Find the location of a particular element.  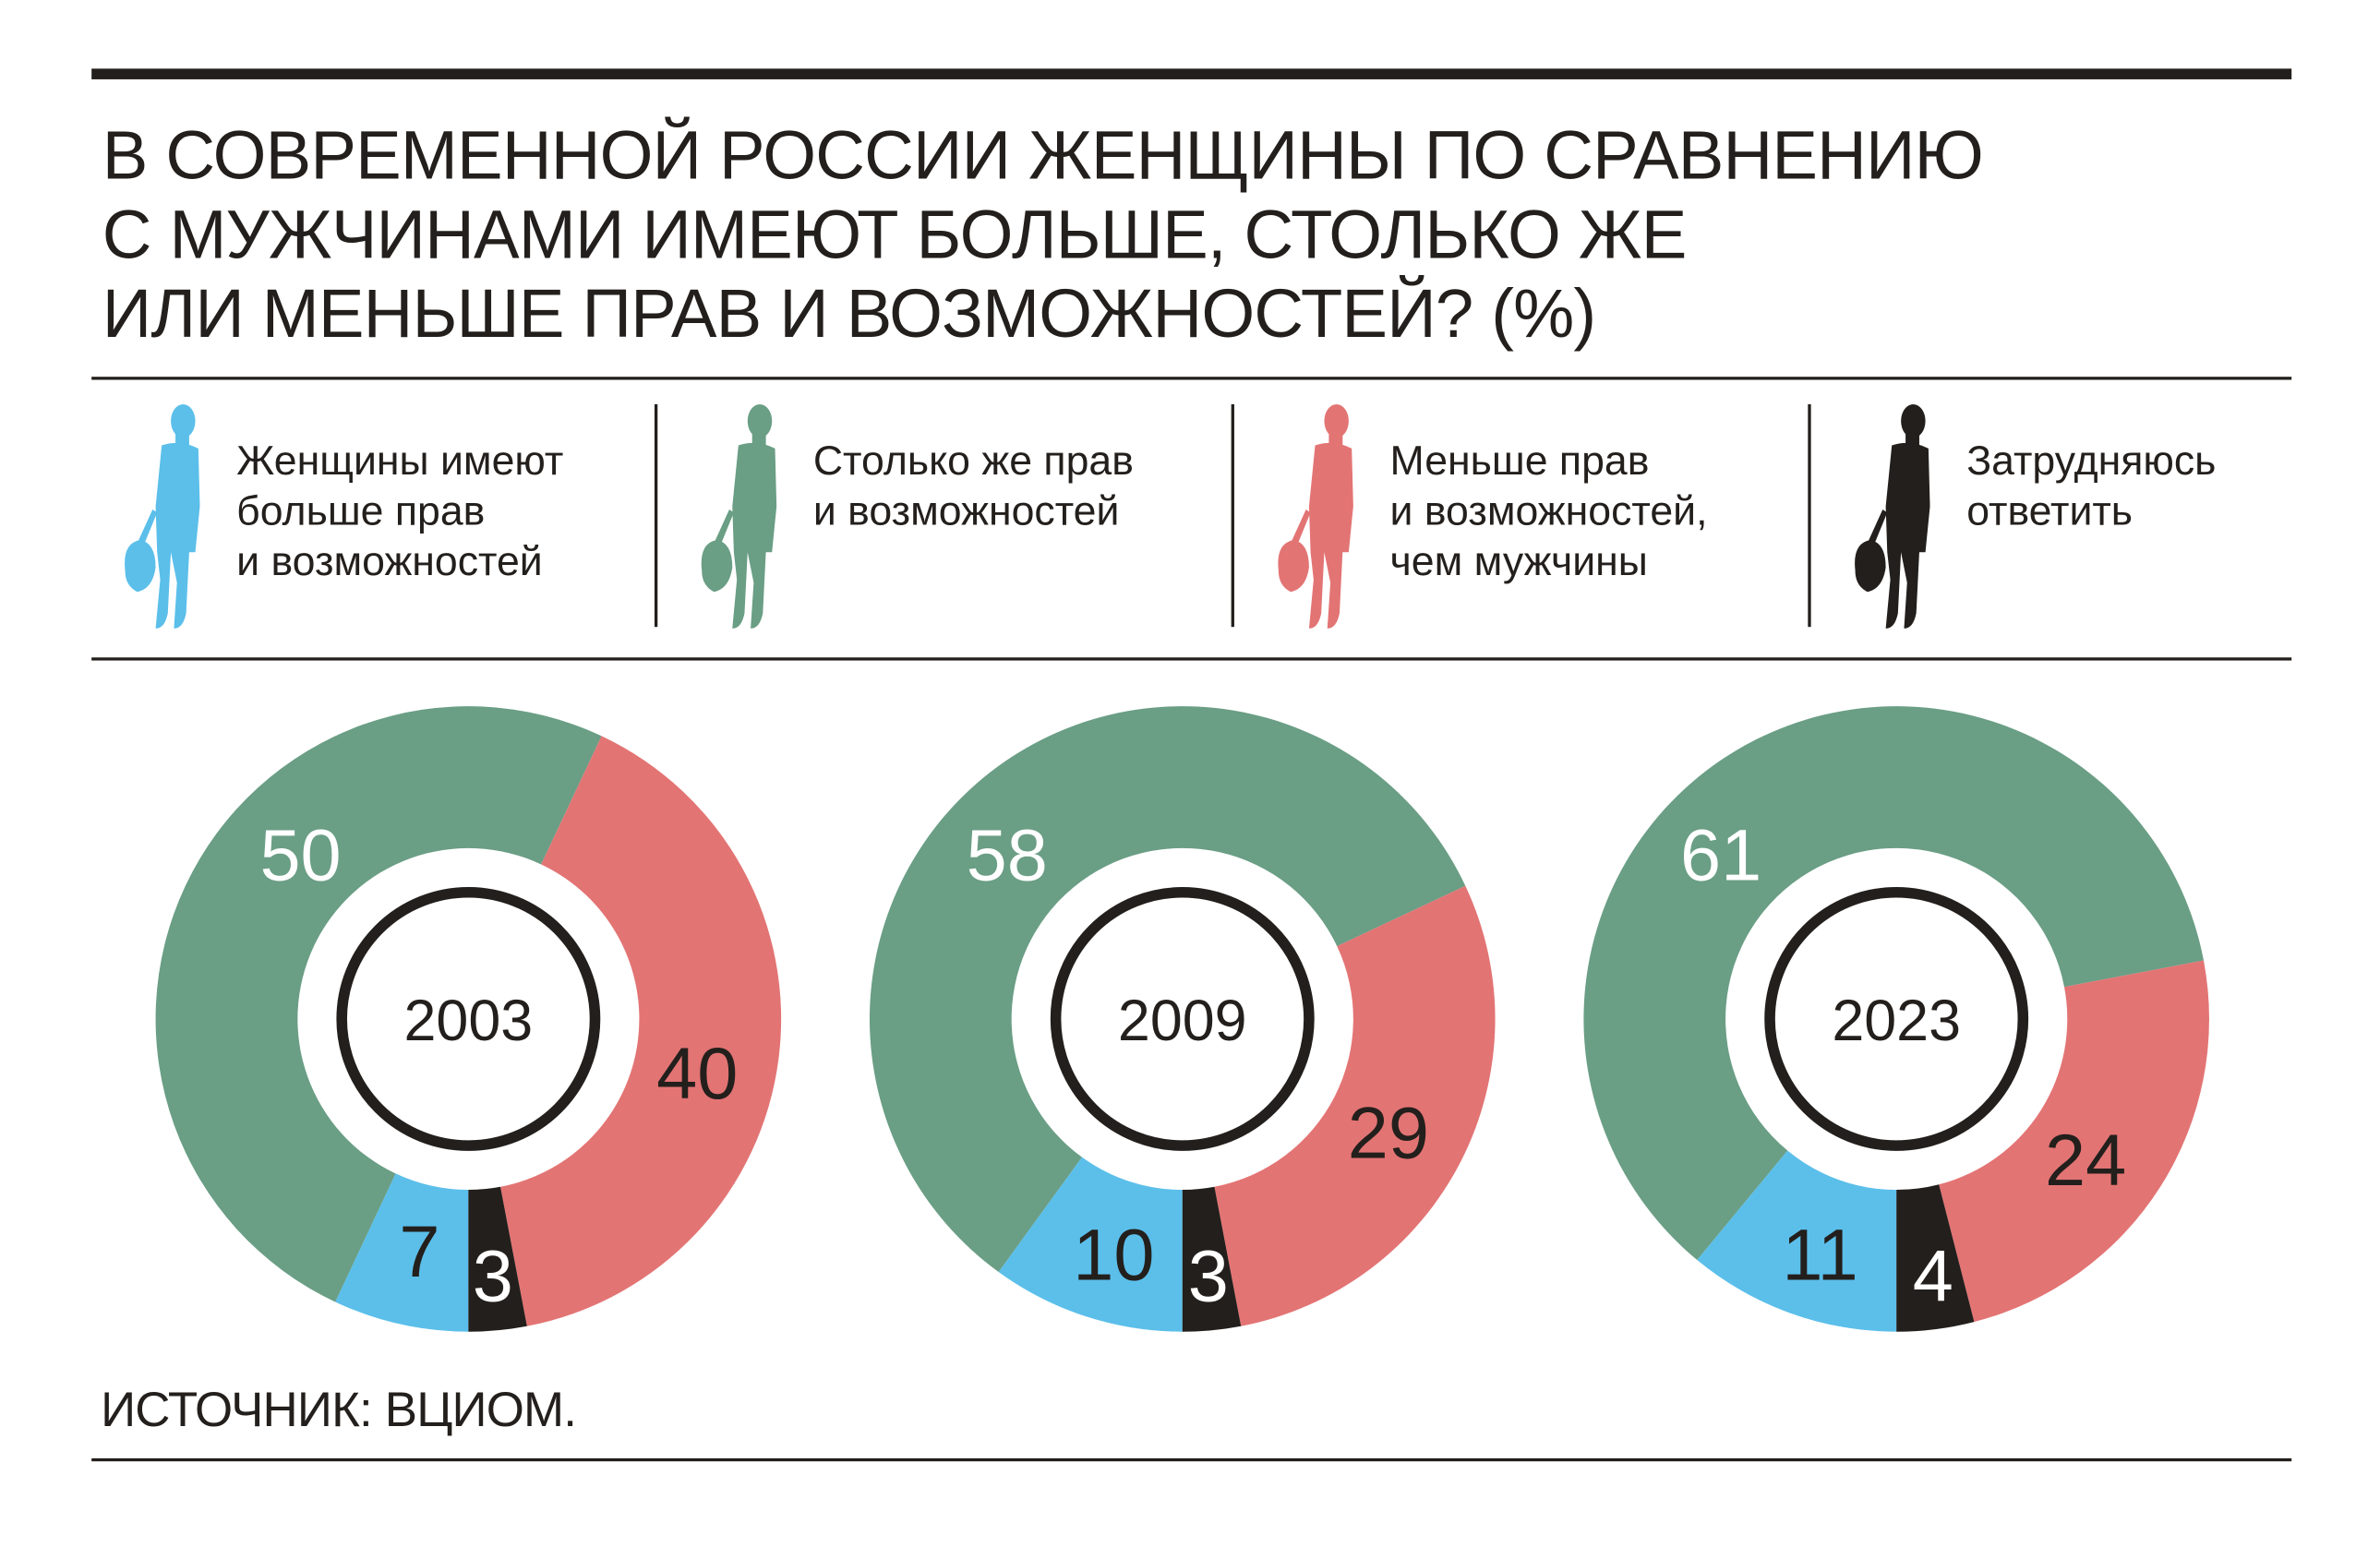

data-label: 50 is located at coordinates (300, 855).